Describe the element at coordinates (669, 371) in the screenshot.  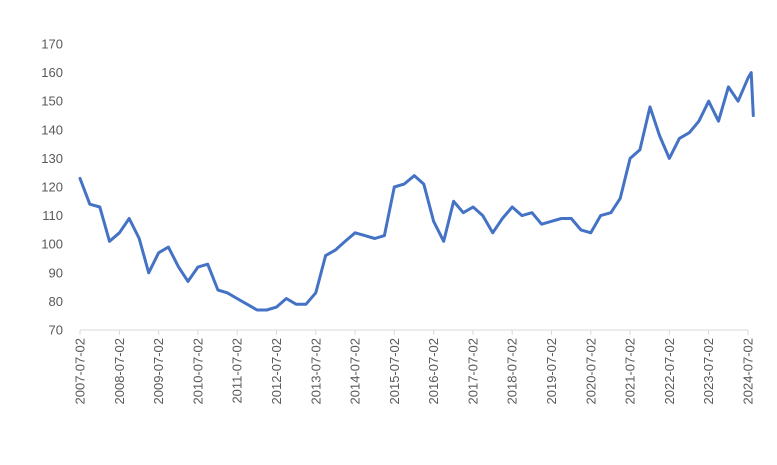
I see `x-tick-label: 2022-07-02` at that location.